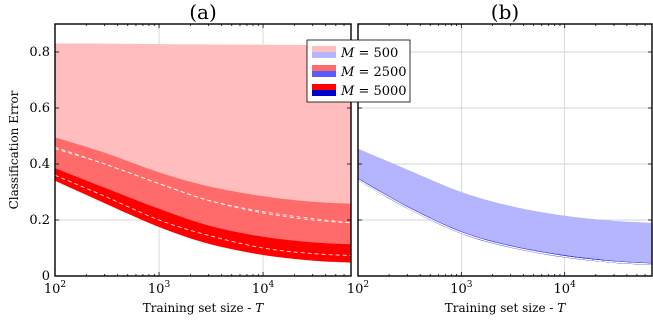  I want to click on panel-title: (a), so click(203, 12).